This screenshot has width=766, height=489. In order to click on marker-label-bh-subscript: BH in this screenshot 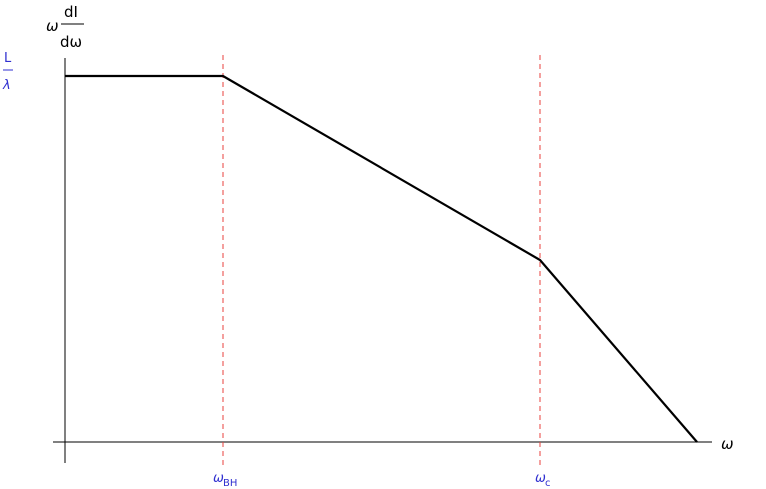, I will do `click(230, 483)`.